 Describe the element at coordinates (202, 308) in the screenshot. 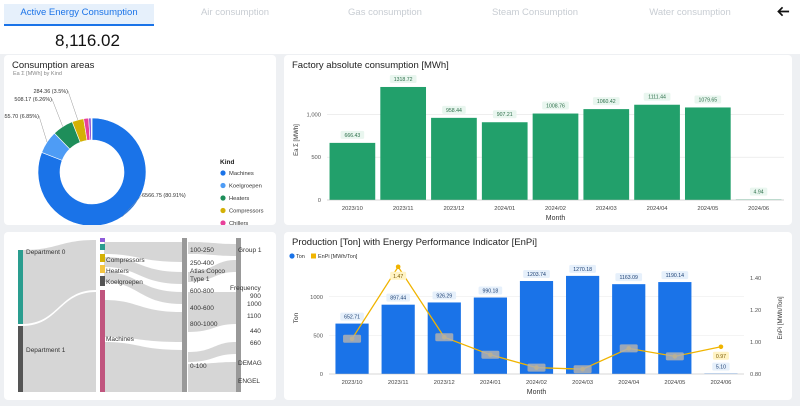

I see `label-400-600: 400-600` at that location.